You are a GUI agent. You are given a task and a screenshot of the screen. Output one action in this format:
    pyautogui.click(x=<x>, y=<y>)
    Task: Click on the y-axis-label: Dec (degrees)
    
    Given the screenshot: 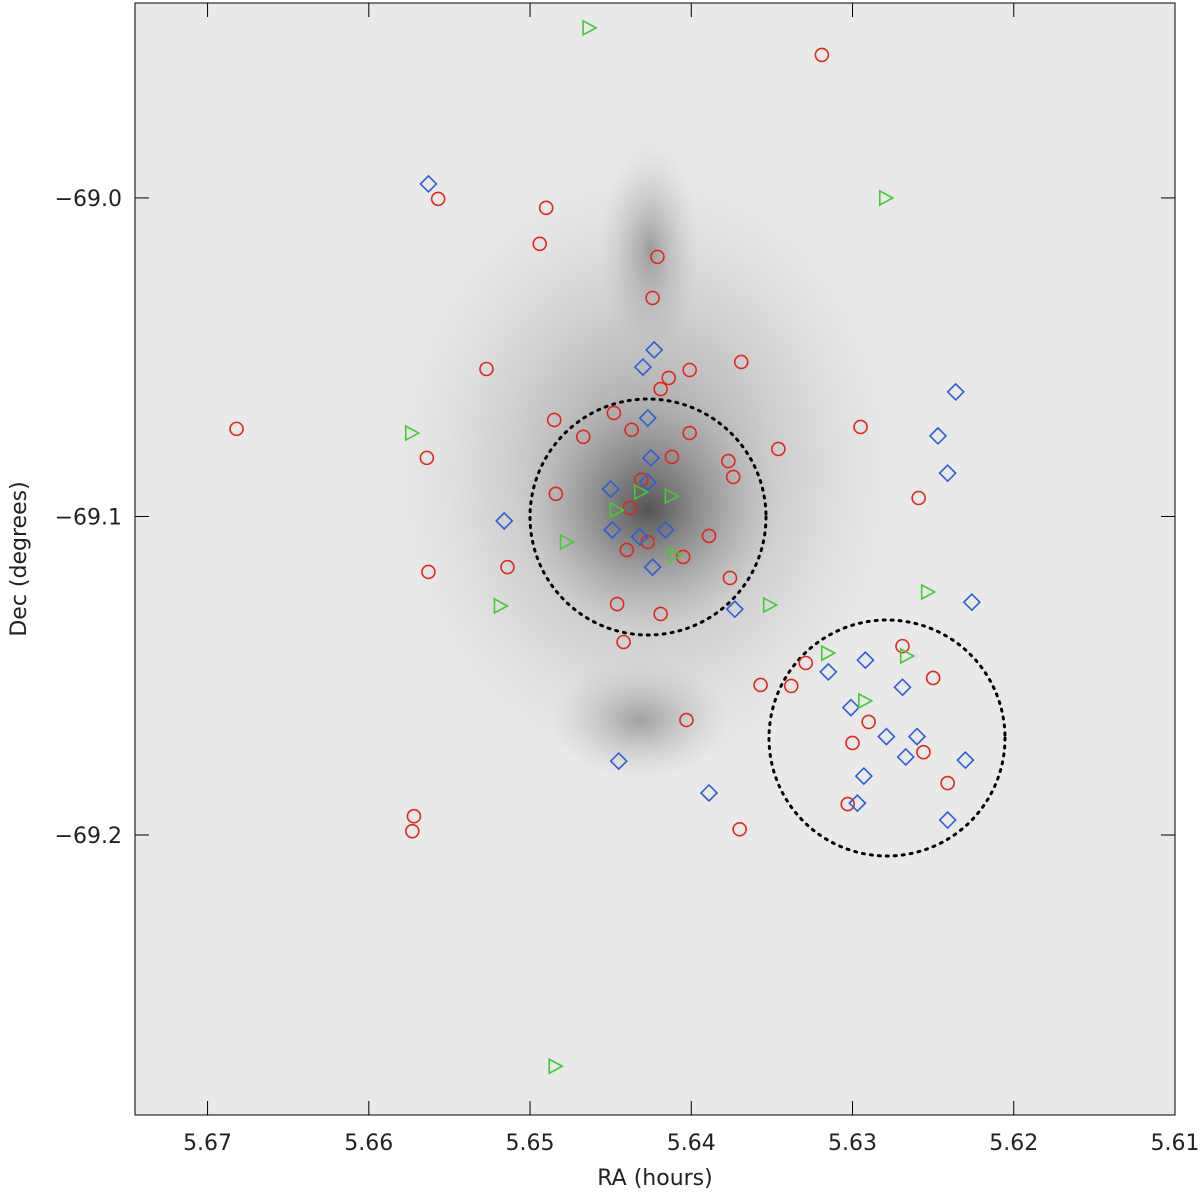 What is the action you would take?
    pyautogui.click(x=19, y=558)
    